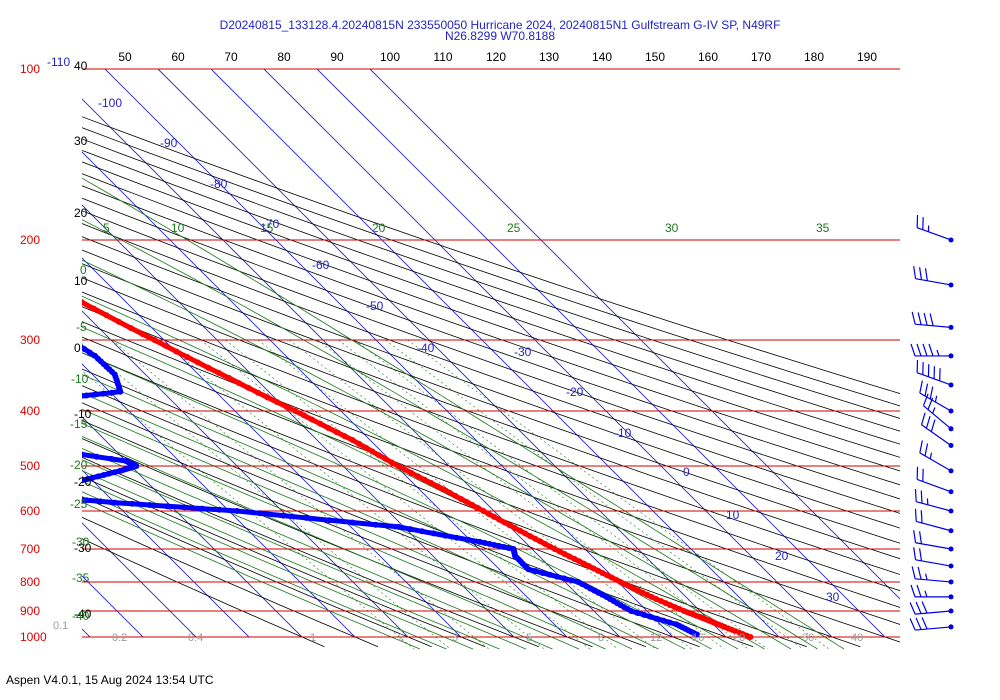 Image resolution: width=1000 pixels, height=700 pixels. Describe the element at coordinates (60, 626) in the screenshot. I see `mixing-ratio-label: 0.1` at that location.